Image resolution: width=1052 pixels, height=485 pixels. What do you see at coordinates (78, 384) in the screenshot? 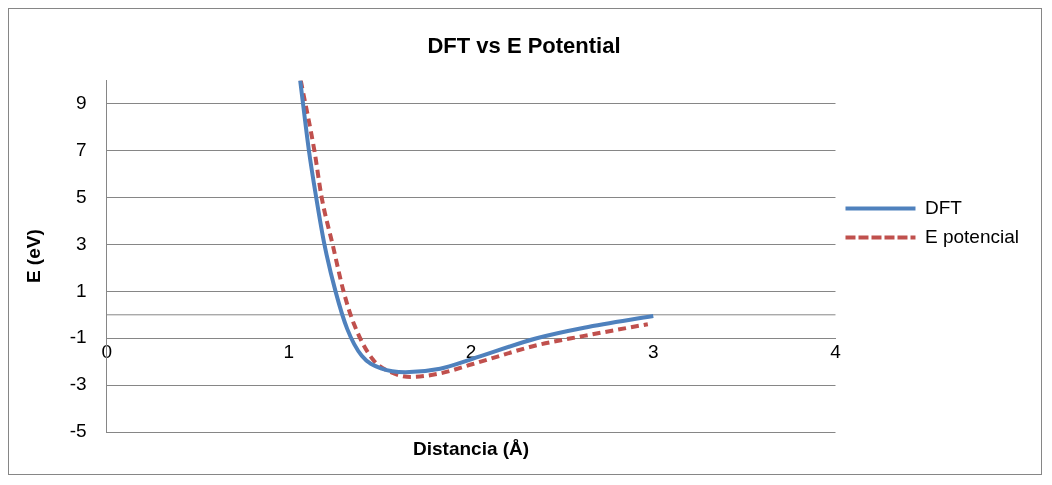
I see `y-tick-label: -3` at bounding box center [78, 384].